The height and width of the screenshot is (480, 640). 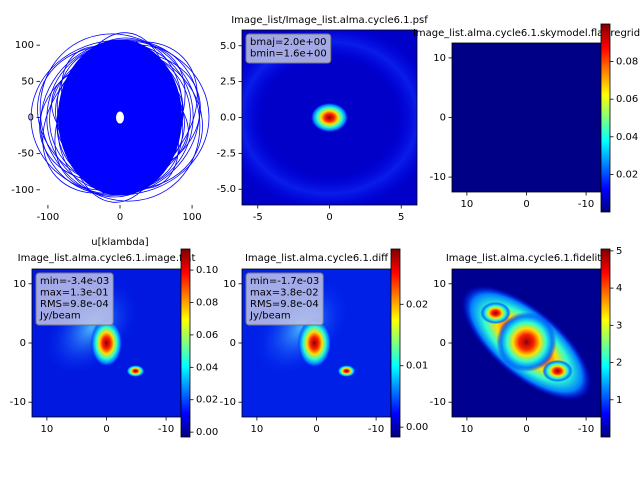 I want to click on annotation: max=3.8e-02, so click(x=284, y=293).